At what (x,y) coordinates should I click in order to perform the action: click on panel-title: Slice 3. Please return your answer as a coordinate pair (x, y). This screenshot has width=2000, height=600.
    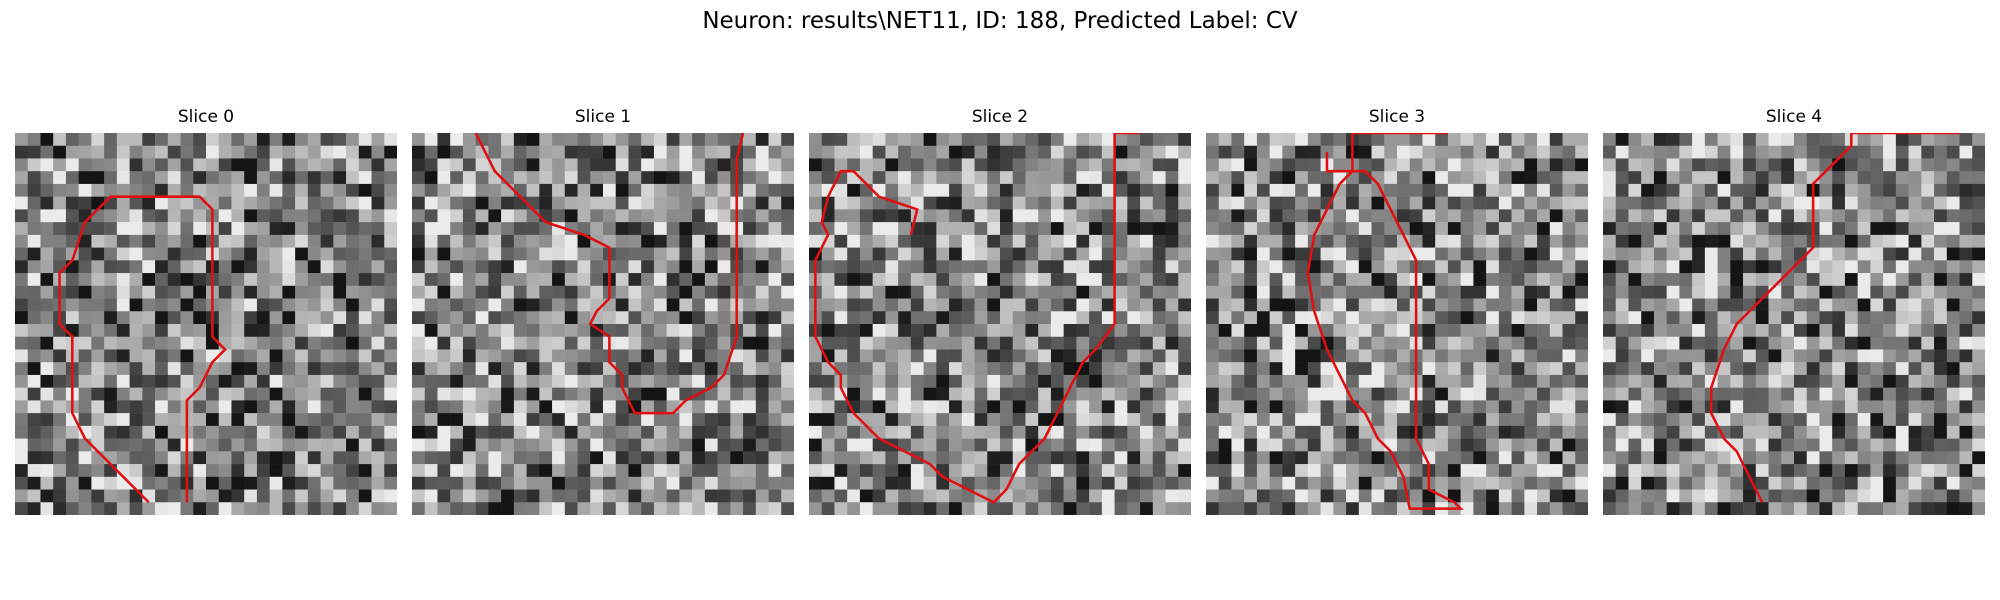
    Looking at the image, I should click on (1397, 117).